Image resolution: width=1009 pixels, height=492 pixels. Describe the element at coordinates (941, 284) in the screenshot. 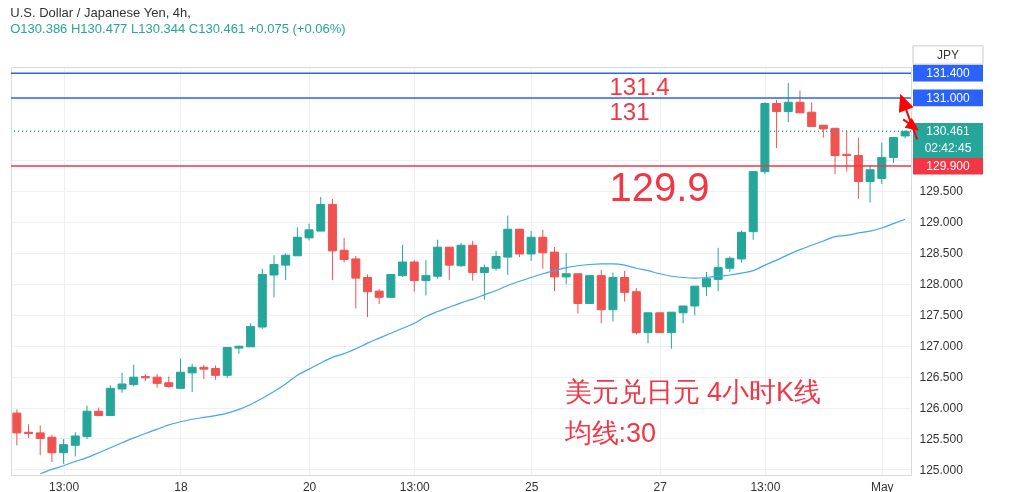

I see `y-tick-label: 128.000` at that location.